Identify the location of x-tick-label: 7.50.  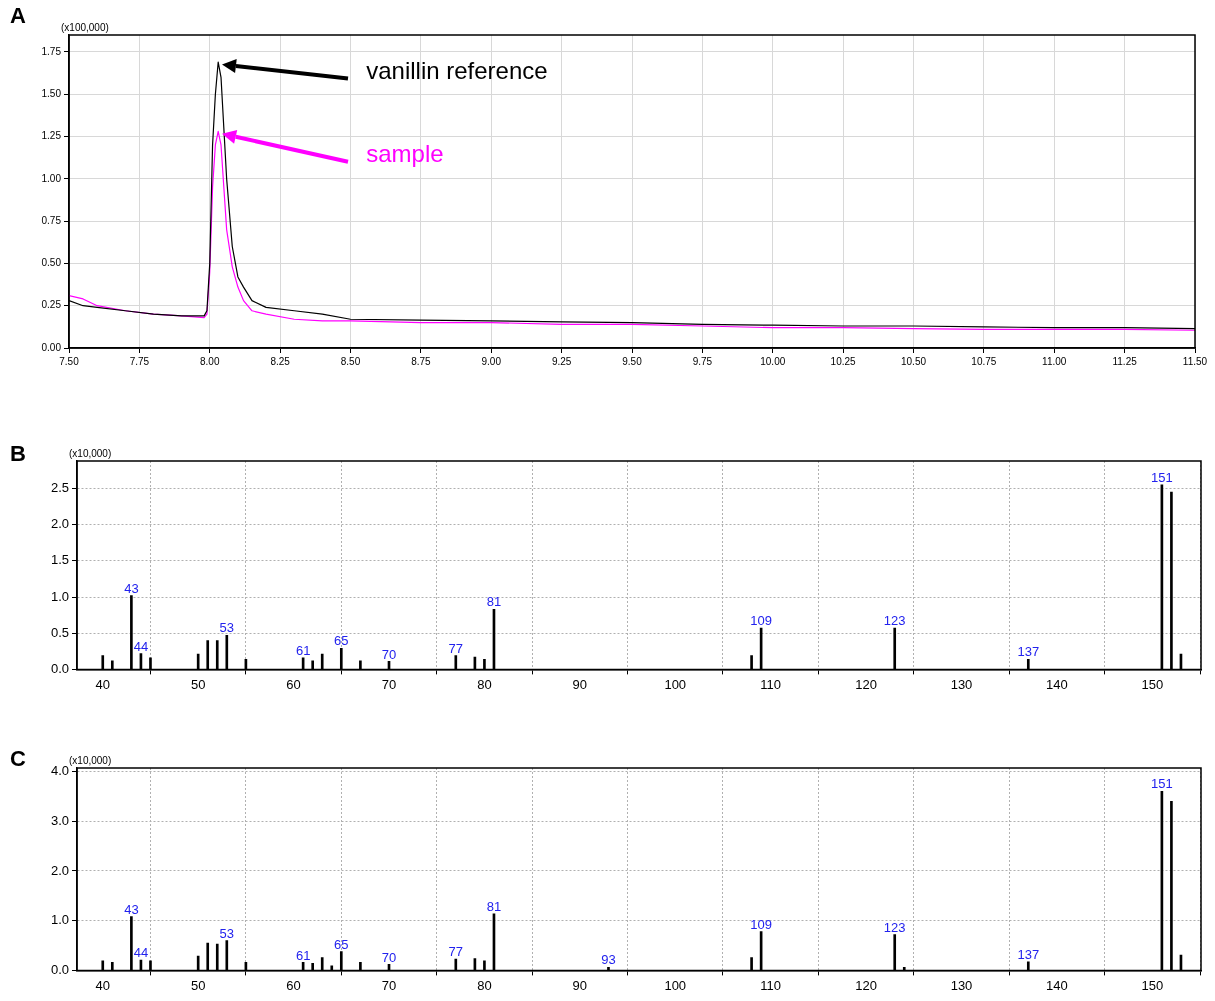
(69, 361).